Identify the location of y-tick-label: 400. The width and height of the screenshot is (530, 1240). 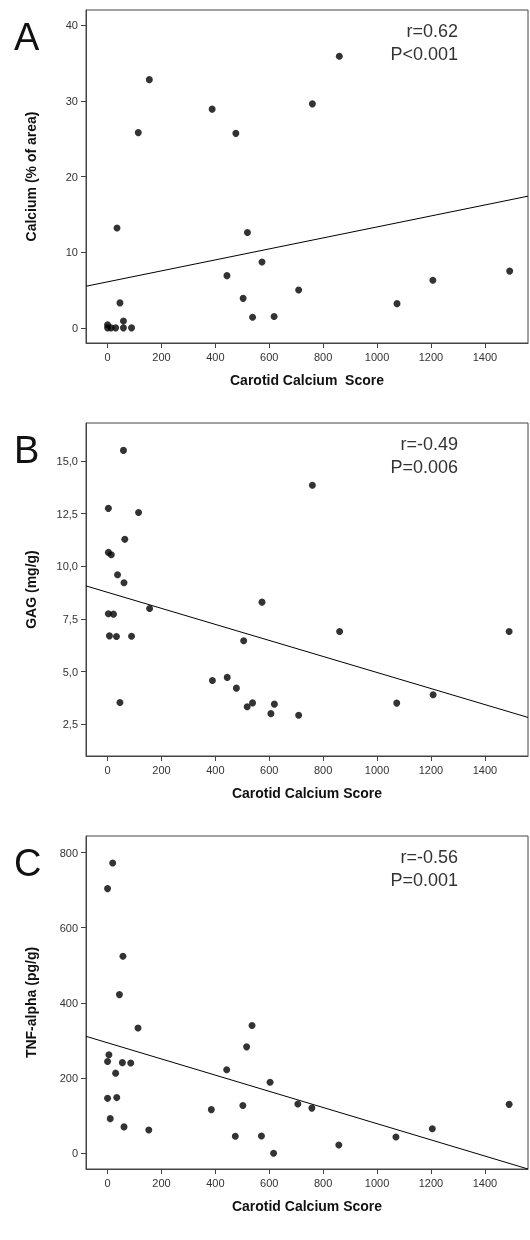
(68, 1002).